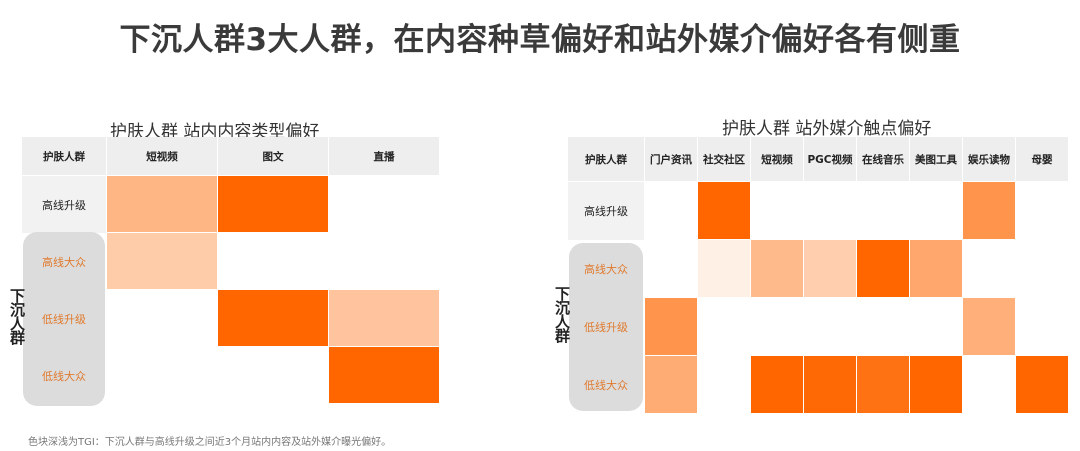 Image resolution: width=1080 pixels, height=451 pixels. What do you see at coordinates (273, 156) in the screenshot?
I see `column-header: 图文` at bounding box center [273, 156].